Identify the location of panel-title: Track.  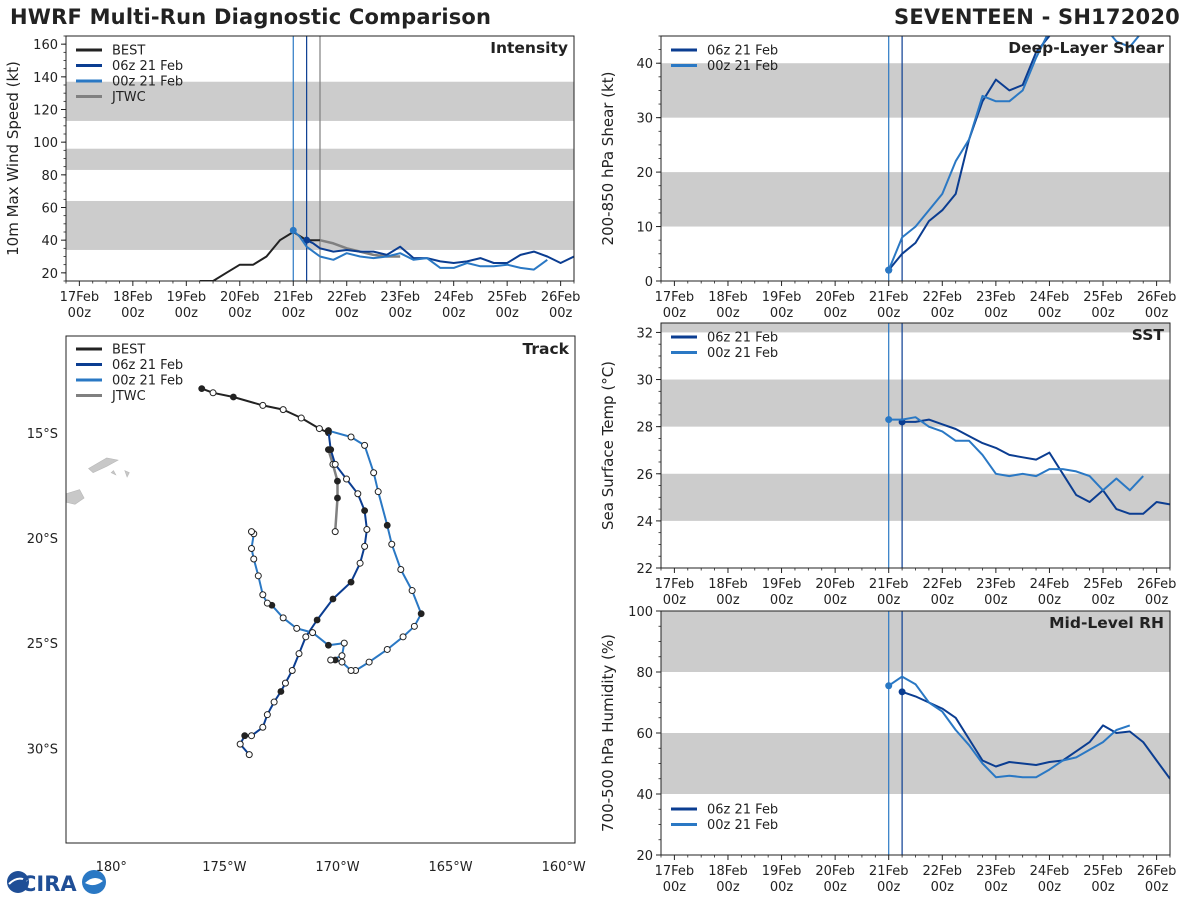
(546, 349).